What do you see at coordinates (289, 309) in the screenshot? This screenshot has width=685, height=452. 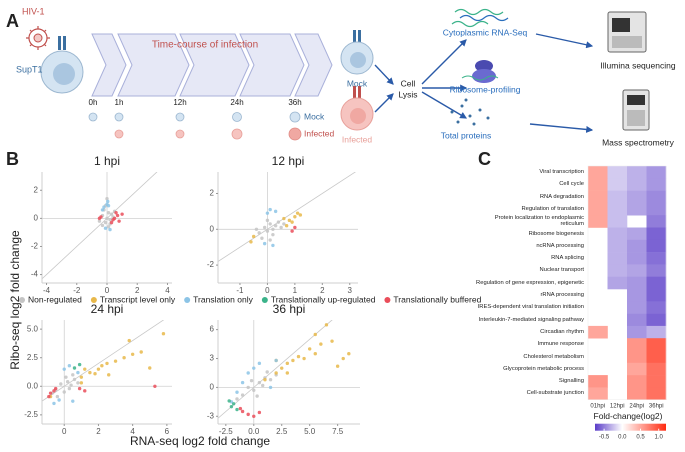 I see `chart-title: 36 hpi` at bounding box center [289, 309].